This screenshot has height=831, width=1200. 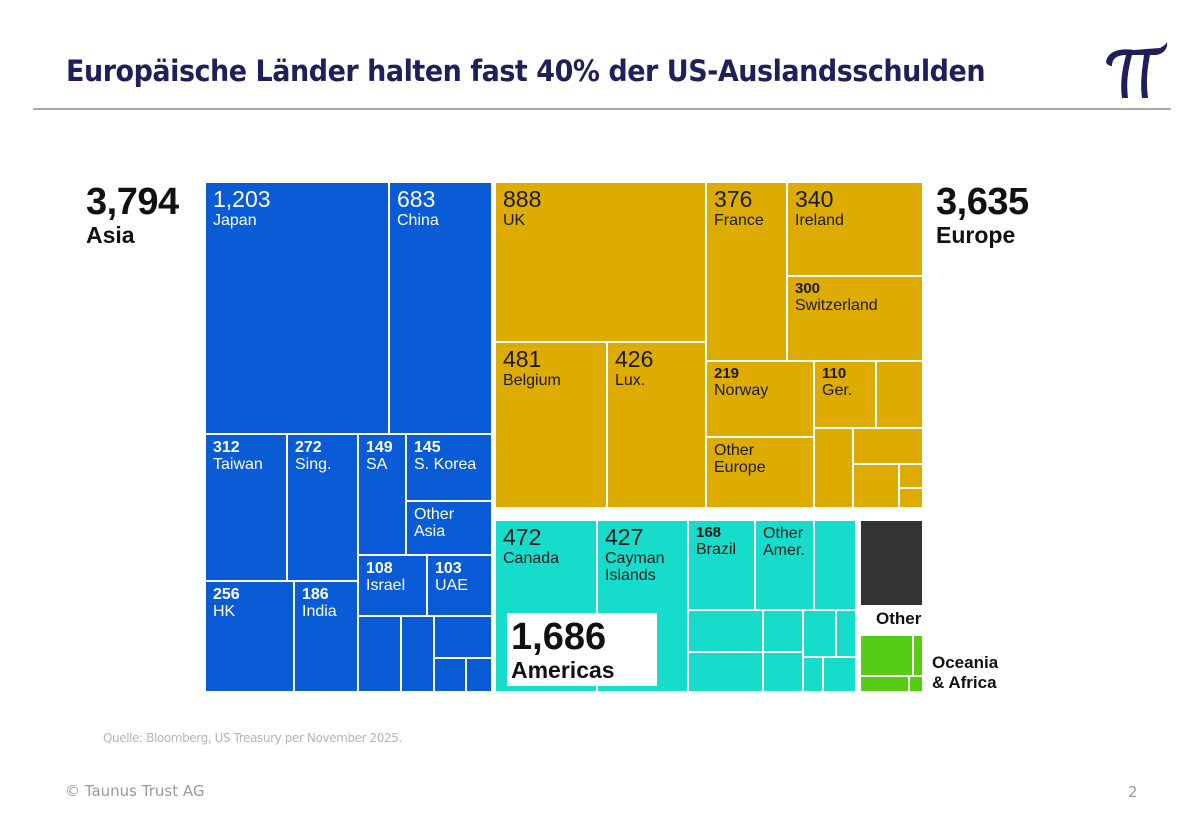 What do you see at coordinates (434, 523) in the screenshot?
I see `tile-name: Other Asia` at bounding box center [434, 523].